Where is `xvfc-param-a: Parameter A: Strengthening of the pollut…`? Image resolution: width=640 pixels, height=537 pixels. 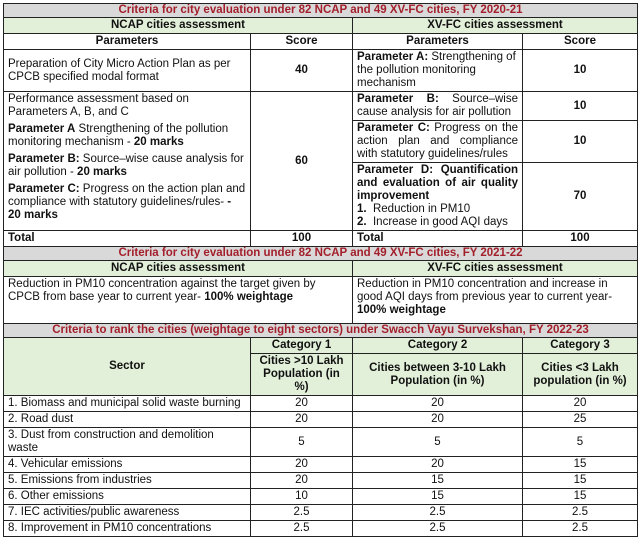 xvfc-param-a: Parameter A: Strengthening of the pollut… is located at coordinates (437, 70).